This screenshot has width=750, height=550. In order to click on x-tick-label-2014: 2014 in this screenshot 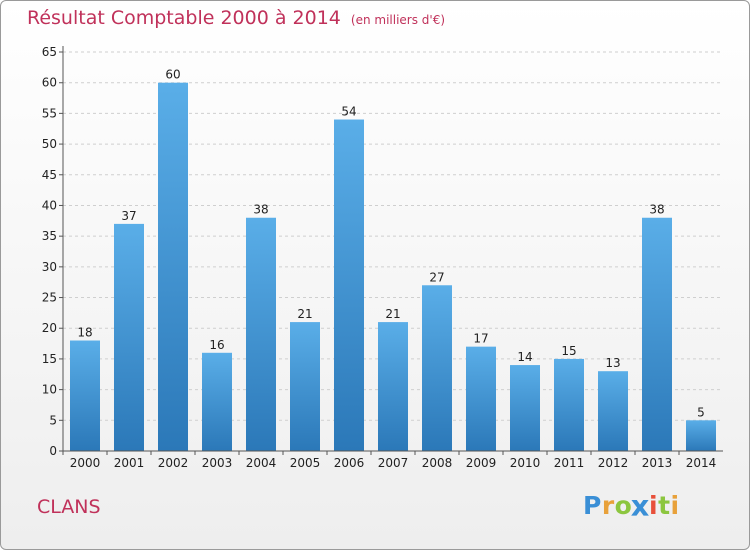, I will do `click(701, 463)`.